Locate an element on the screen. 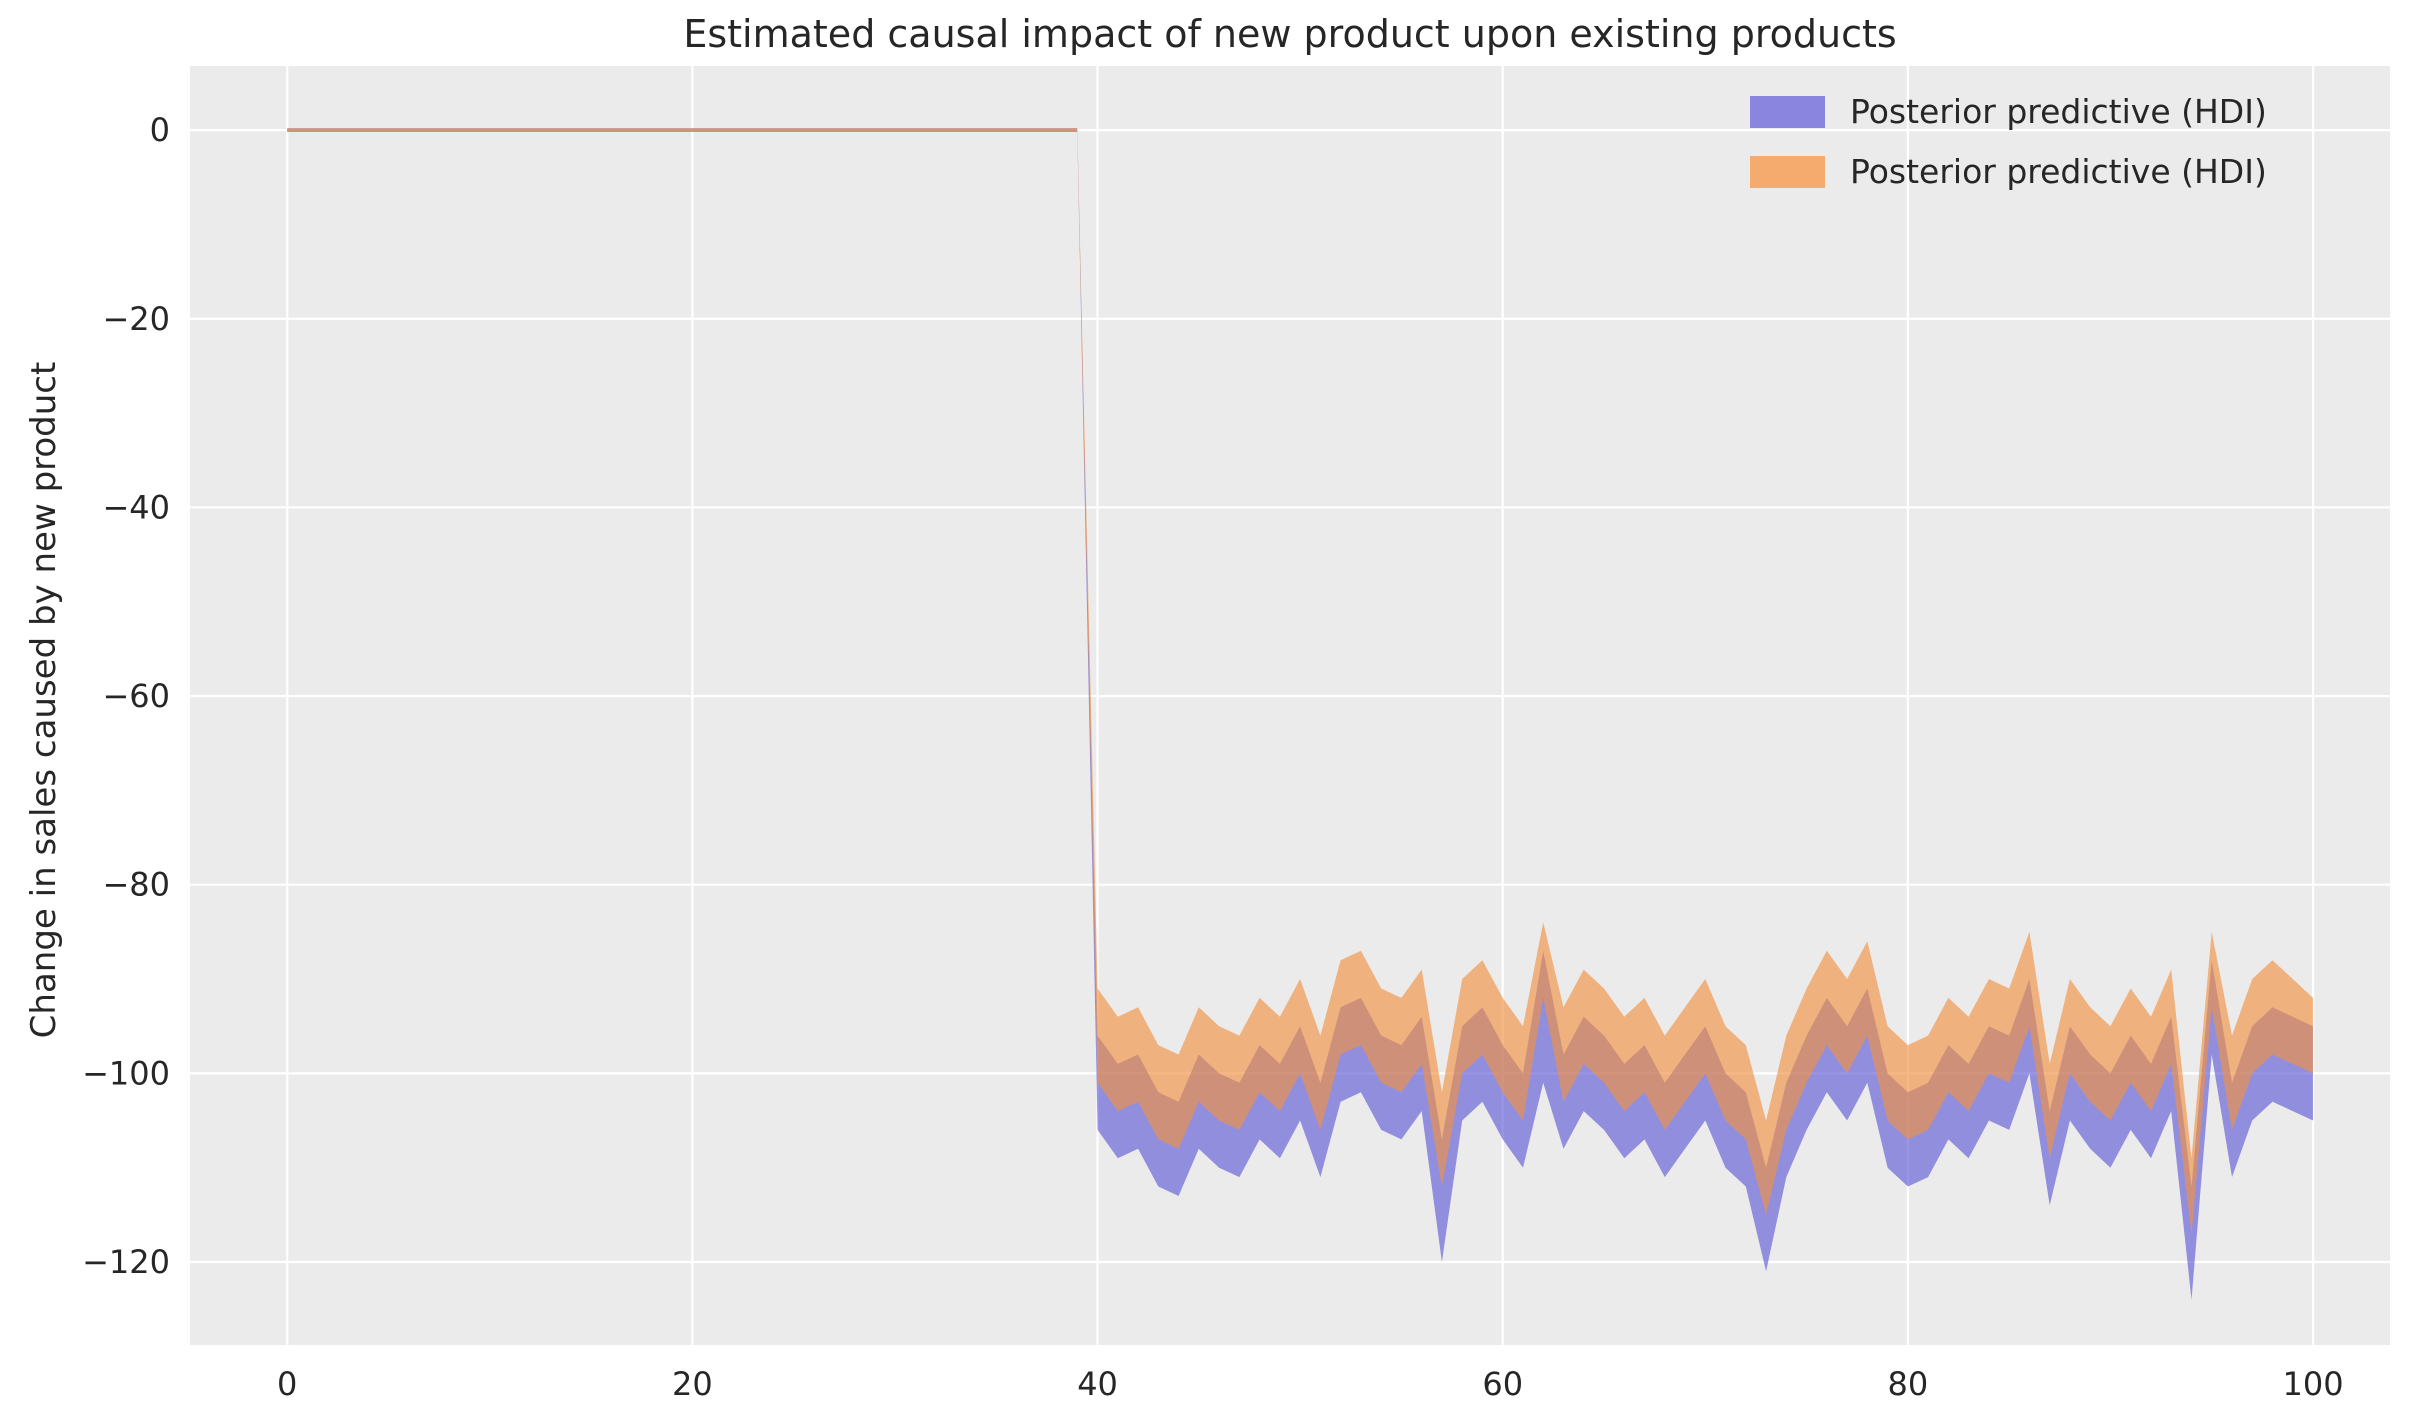  y-tick-label: −60 is located at coordinates (136, 696).